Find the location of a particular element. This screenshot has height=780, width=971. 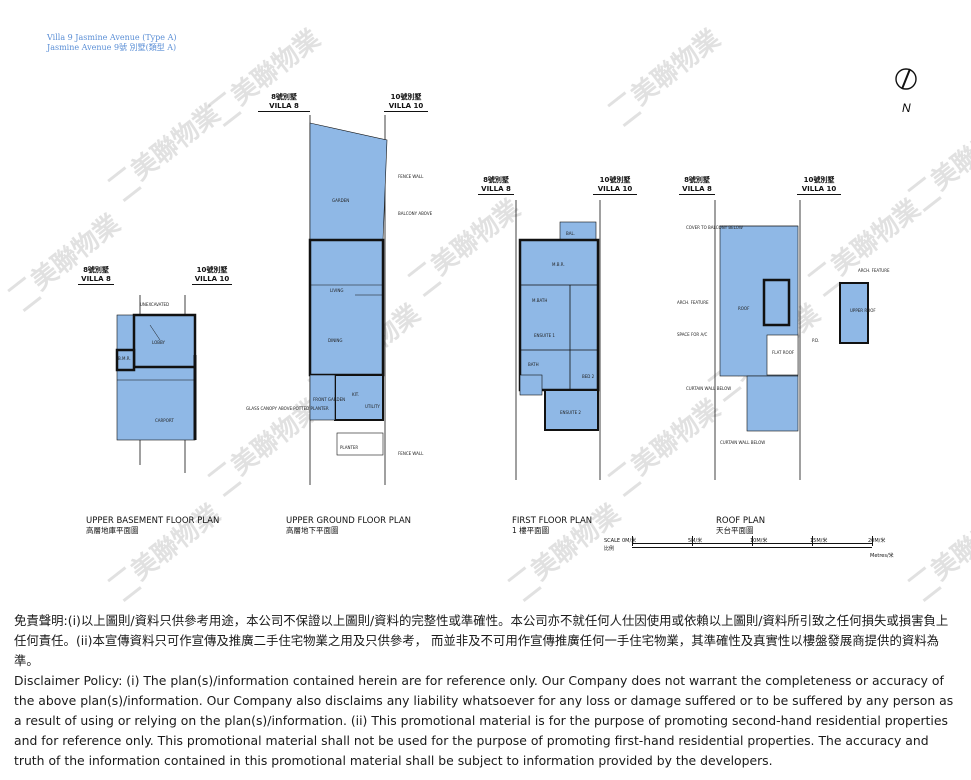

label-garden: GARDEN is located at coordinates (341, 200).